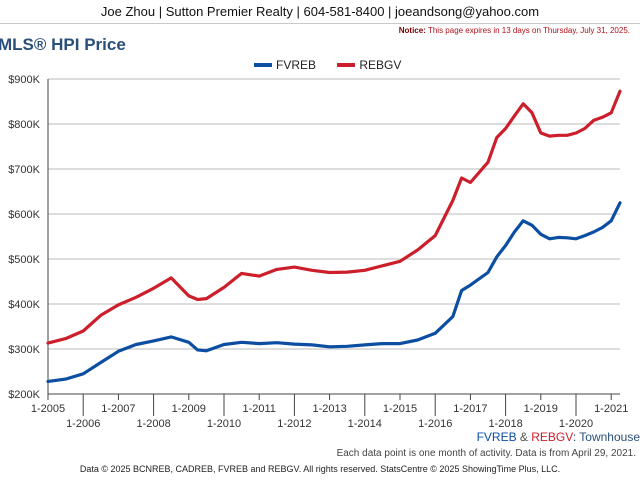 The width and height of the screenshot is (640, 480). Describe the element at coordinates (294, 424) in the screenshot. I see `x-tick-label: 1-2012` at that location.